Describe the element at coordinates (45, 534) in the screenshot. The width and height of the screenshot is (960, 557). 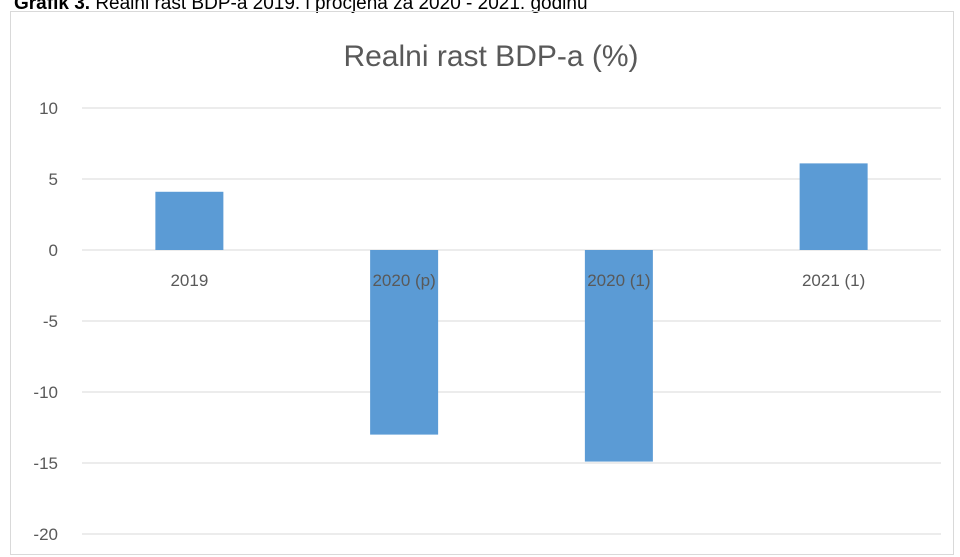
I see `y-tick-label: -20` at that location.